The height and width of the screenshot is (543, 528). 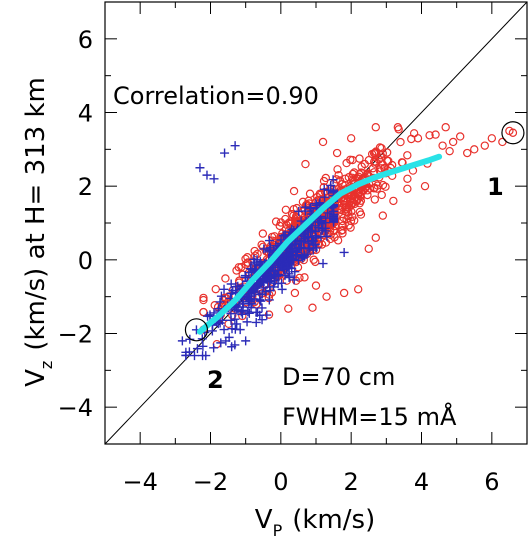 I want to click on y-axis-label-main: V, so click(x=36, y=378).